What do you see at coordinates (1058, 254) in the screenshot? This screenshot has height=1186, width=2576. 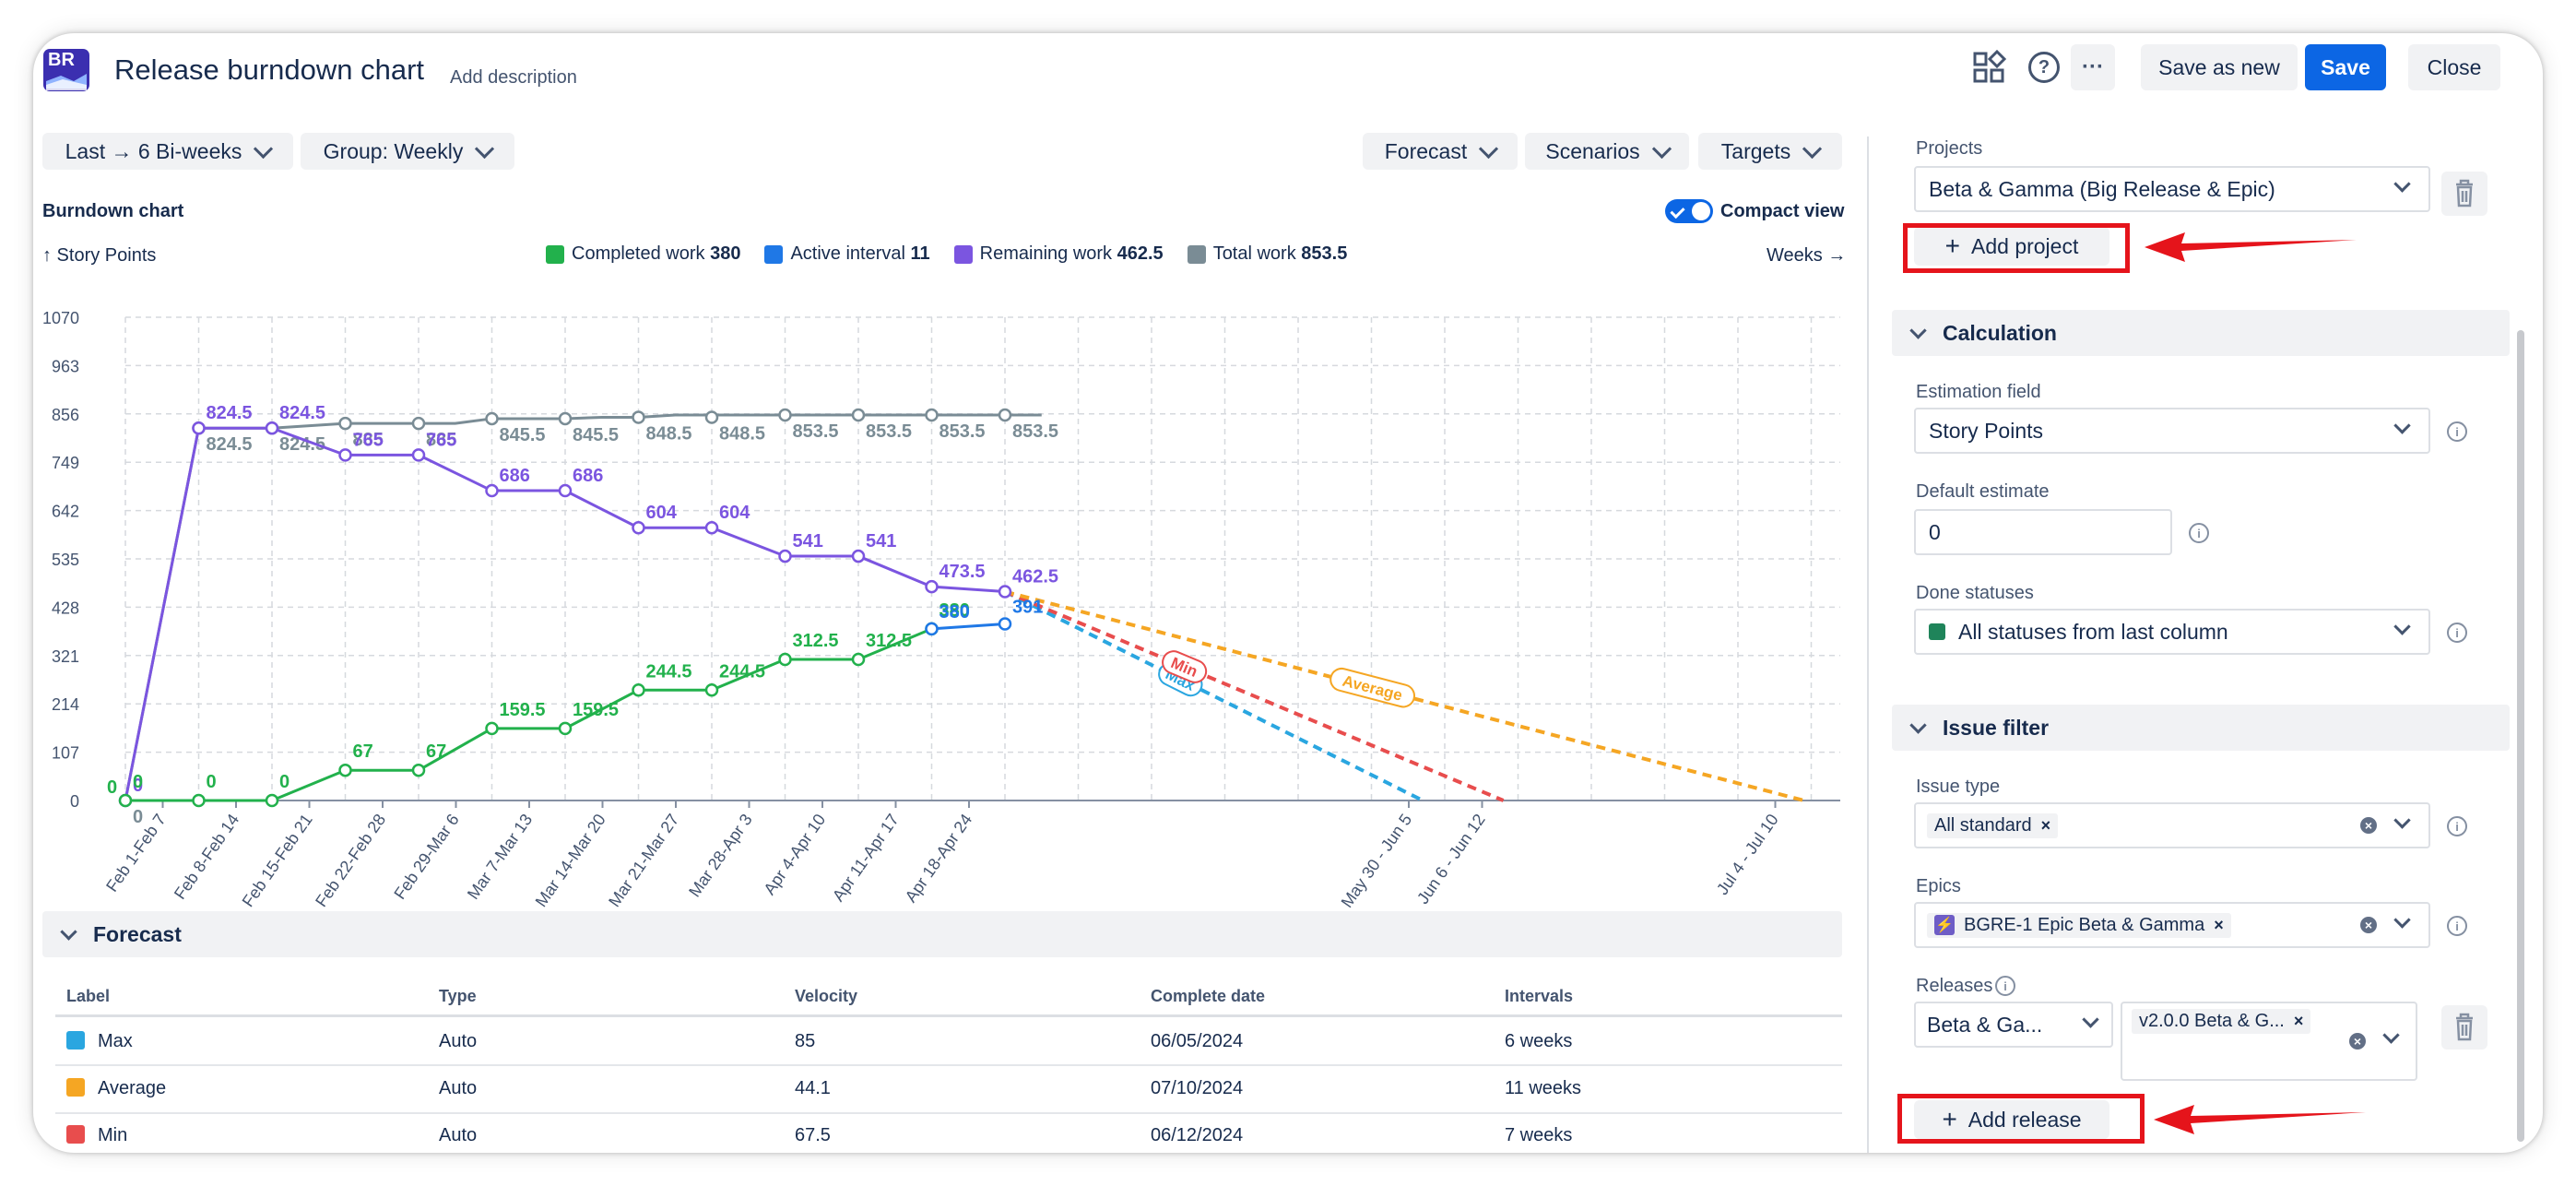 I see `legend-item-remaining: Remaining work 462.5` at bounding box center [1058, 254].